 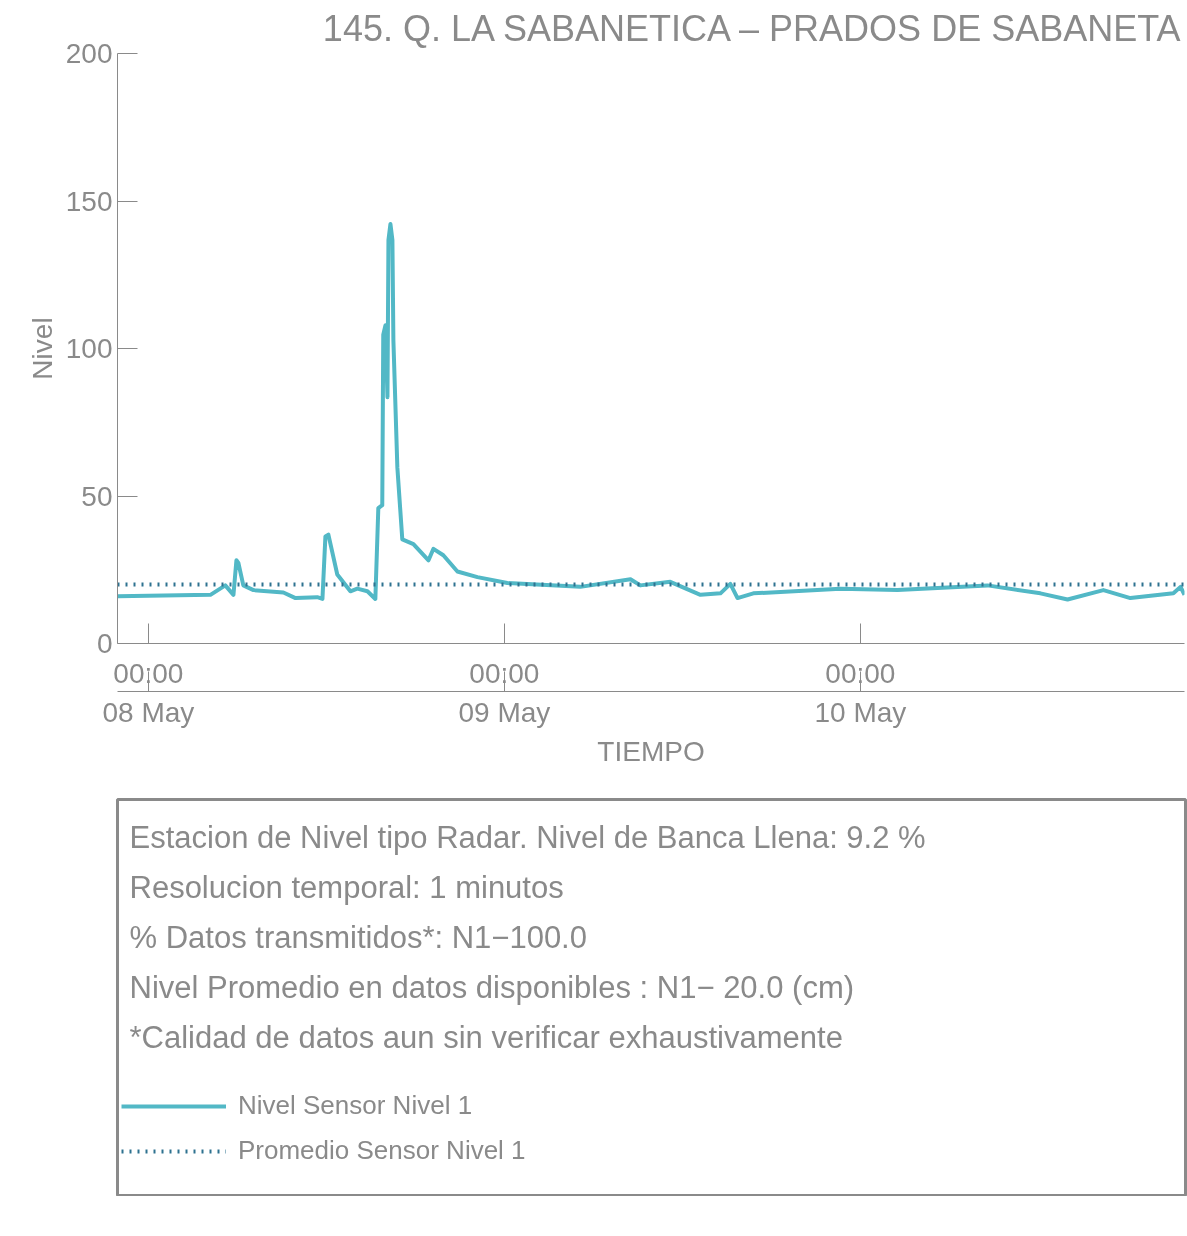 What do you see at coordinates (751, 28) in the screenshot?
I see `chart-title: 145. Q. LA SABANETICA – PRADOS DE SABANETA` at bounding box center [751, 28].